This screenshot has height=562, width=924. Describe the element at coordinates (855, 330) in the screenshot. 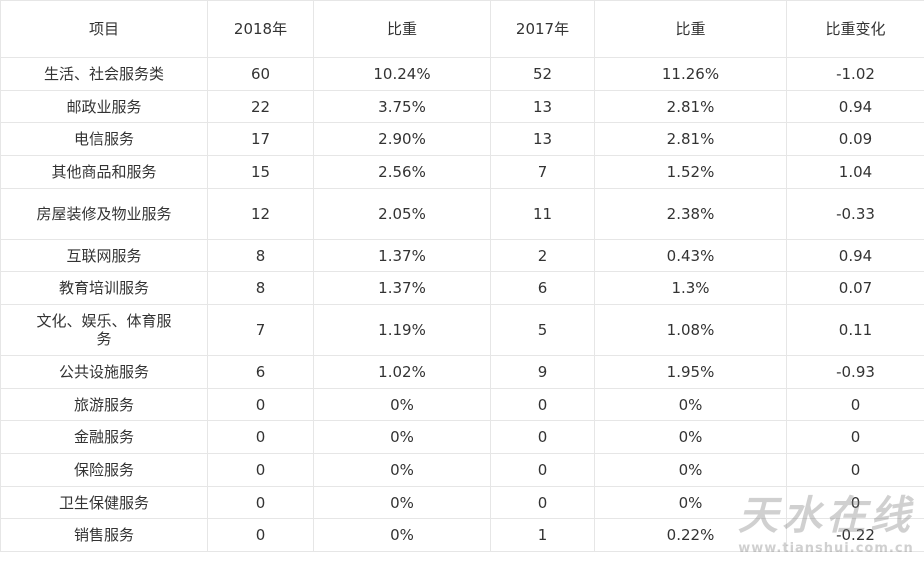

I see `cell-text: 0.11` at that location.